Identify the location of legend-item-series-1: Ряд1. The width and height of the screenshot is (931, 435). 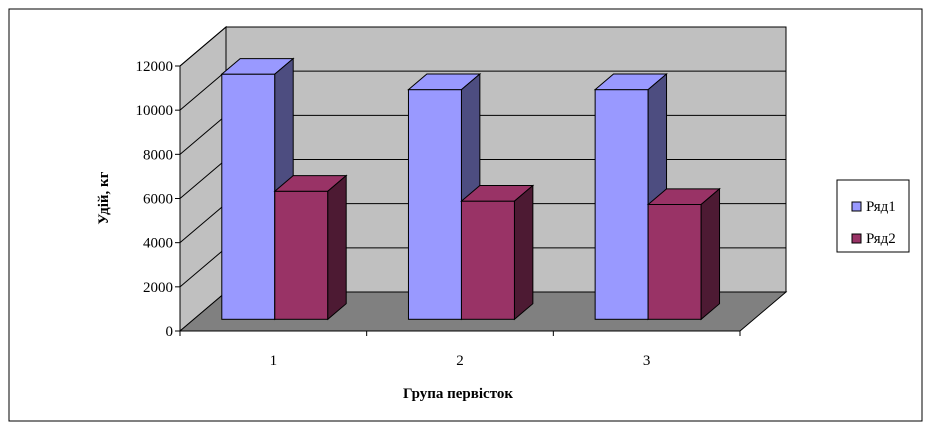
(873, 207).